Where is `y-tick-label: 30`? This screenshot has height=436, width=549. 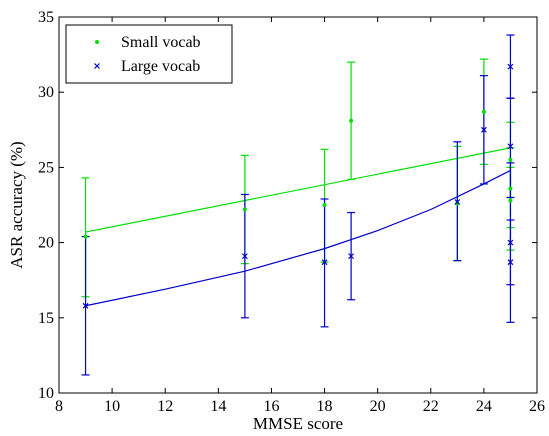 y-tick-label: 30 is located at coordinates (46, 92).